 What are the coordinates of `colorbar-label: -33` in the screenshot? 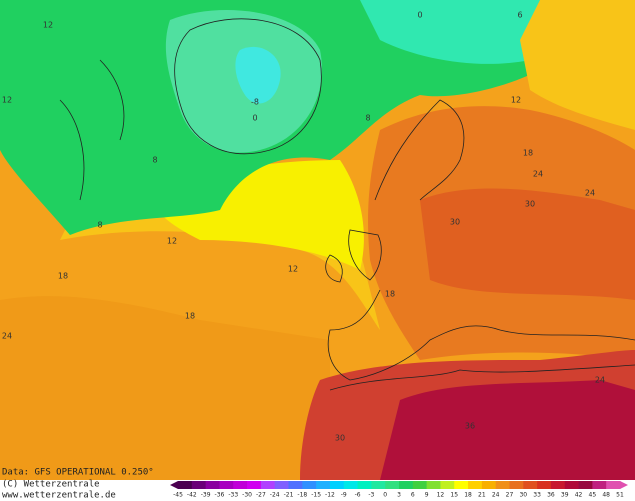 It's located at (233, 495).